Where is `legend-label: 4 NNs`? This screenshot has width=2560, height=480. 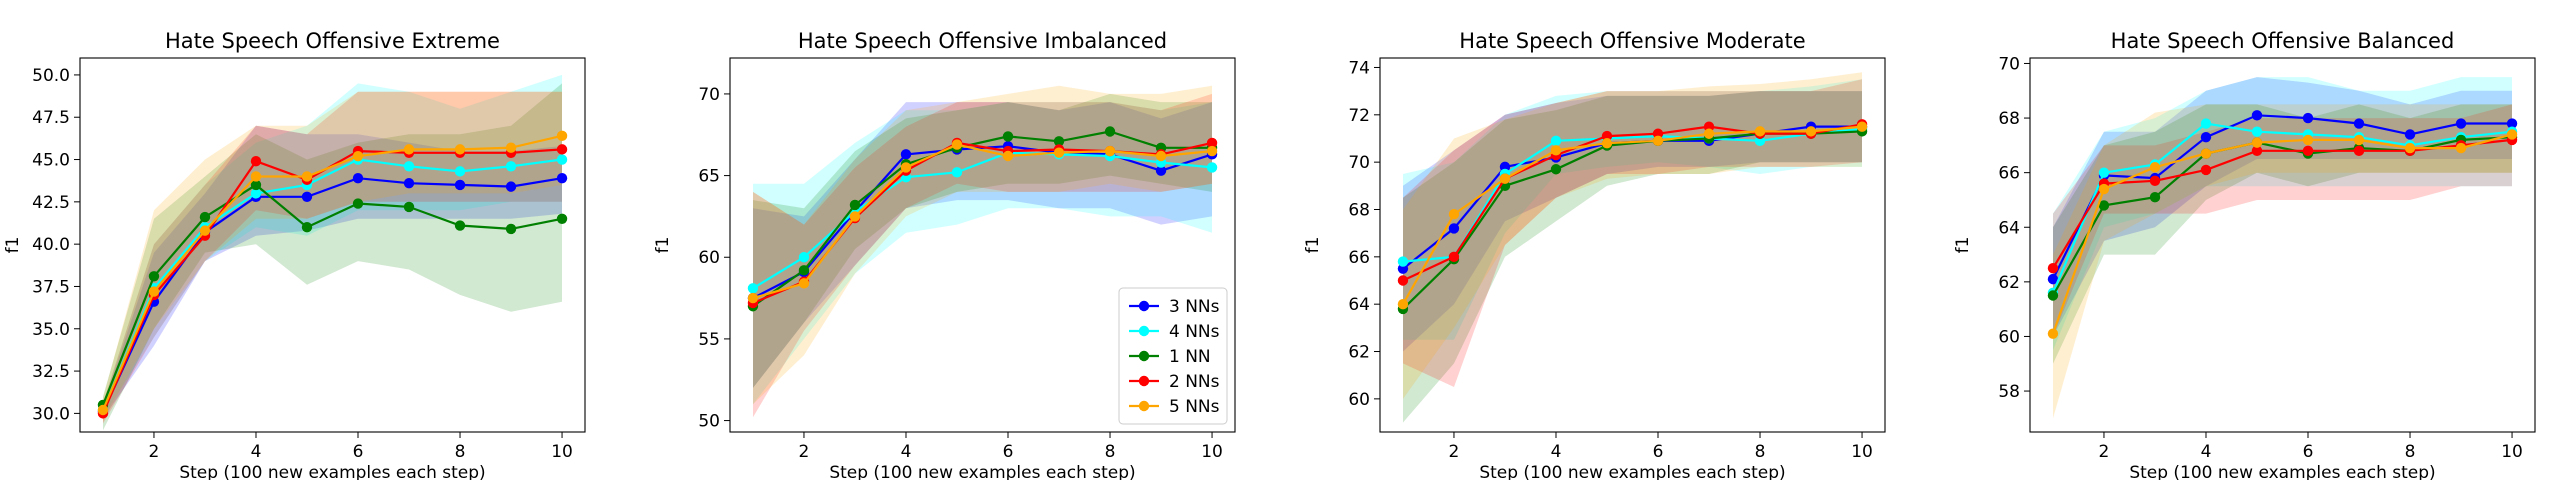 legend-label: 4 NNs is located at coordinates (1194, 332).